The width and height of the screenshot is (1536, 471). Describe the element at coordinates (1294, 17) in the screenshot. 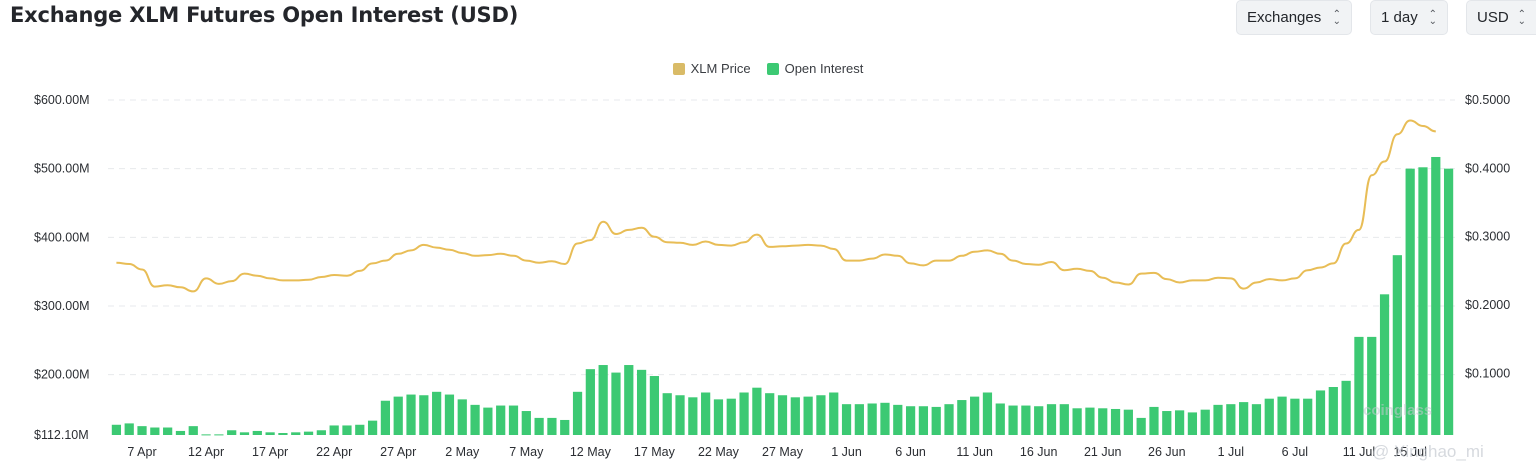

I see `exchanges-select: Exchanges ⌃ ⌄` at that location.